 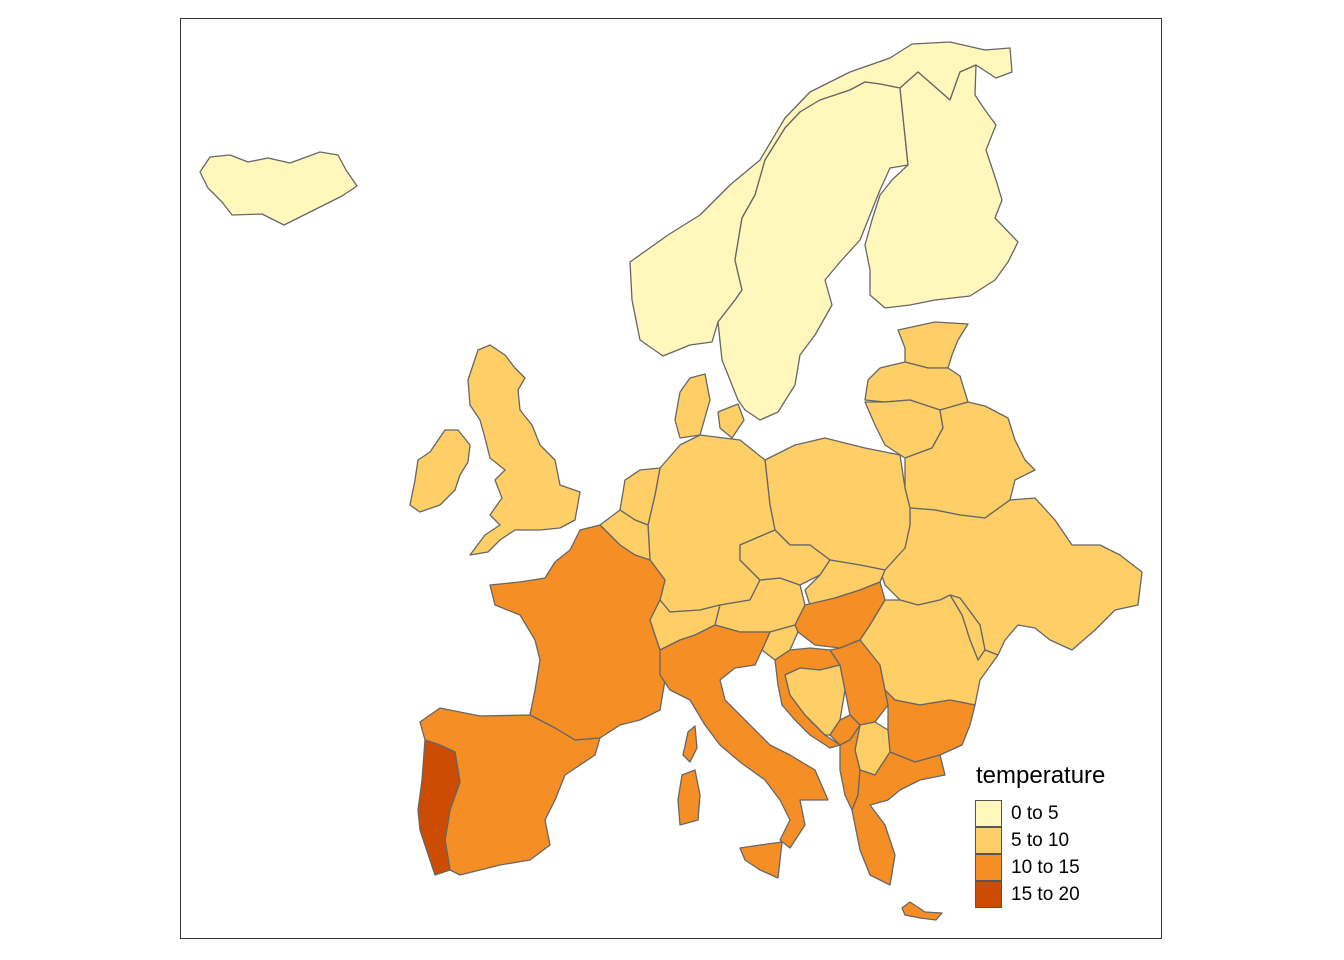 What do you see at coordinates (922, 911) in the screenshot?
I see `region-crete` at bounding box center [922, 911].